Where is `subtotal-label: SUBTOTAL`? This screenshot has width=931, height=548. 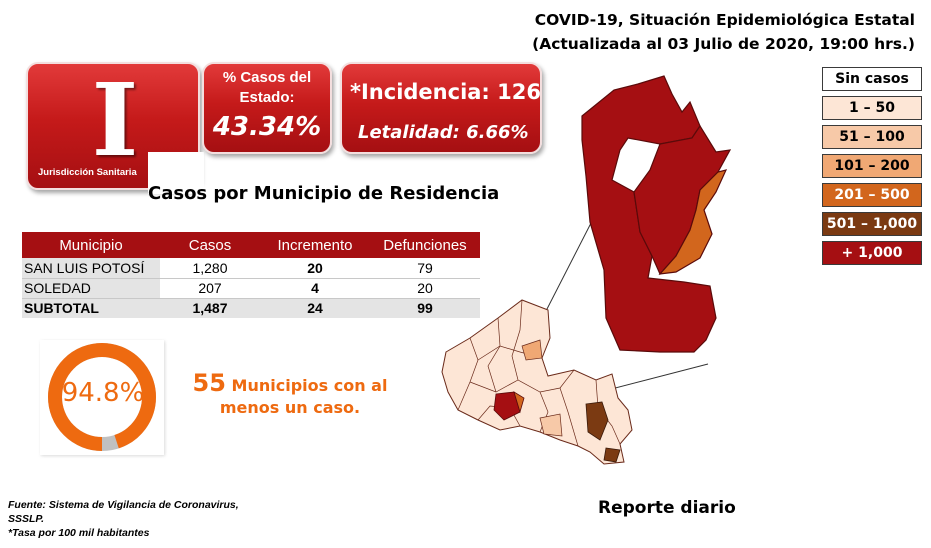
subtotal-label: SUBTOTAL is located at coordinates (91, 308).